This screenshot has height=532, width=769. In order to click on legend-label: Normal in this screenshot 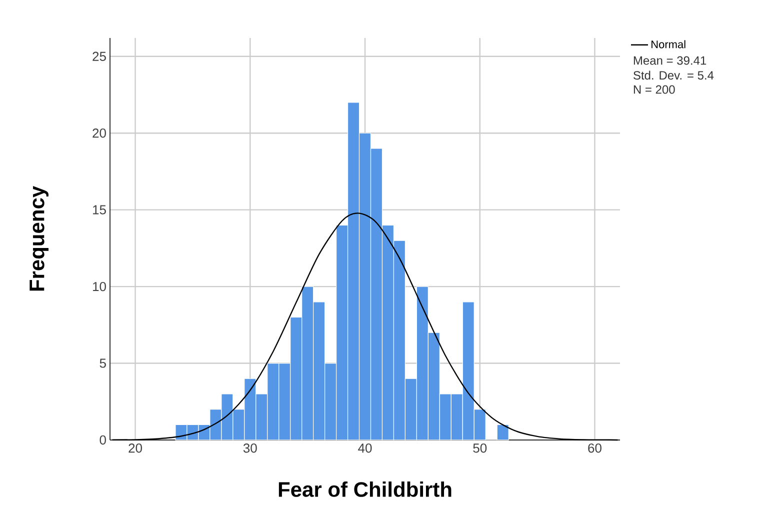, I will do `click(669, 44)`.